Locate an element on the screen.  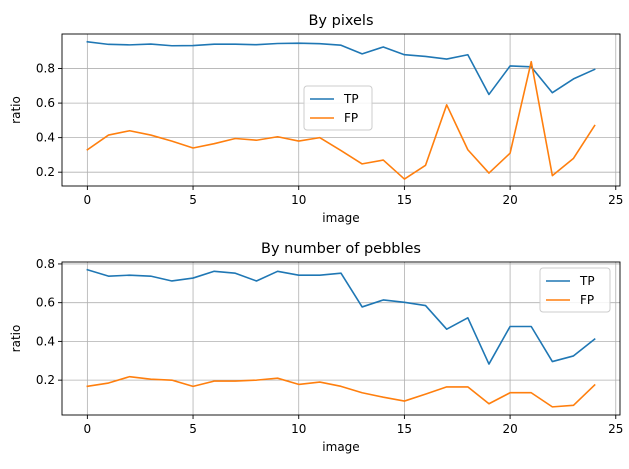
series-line-fp is located at coordinates (341, 391).